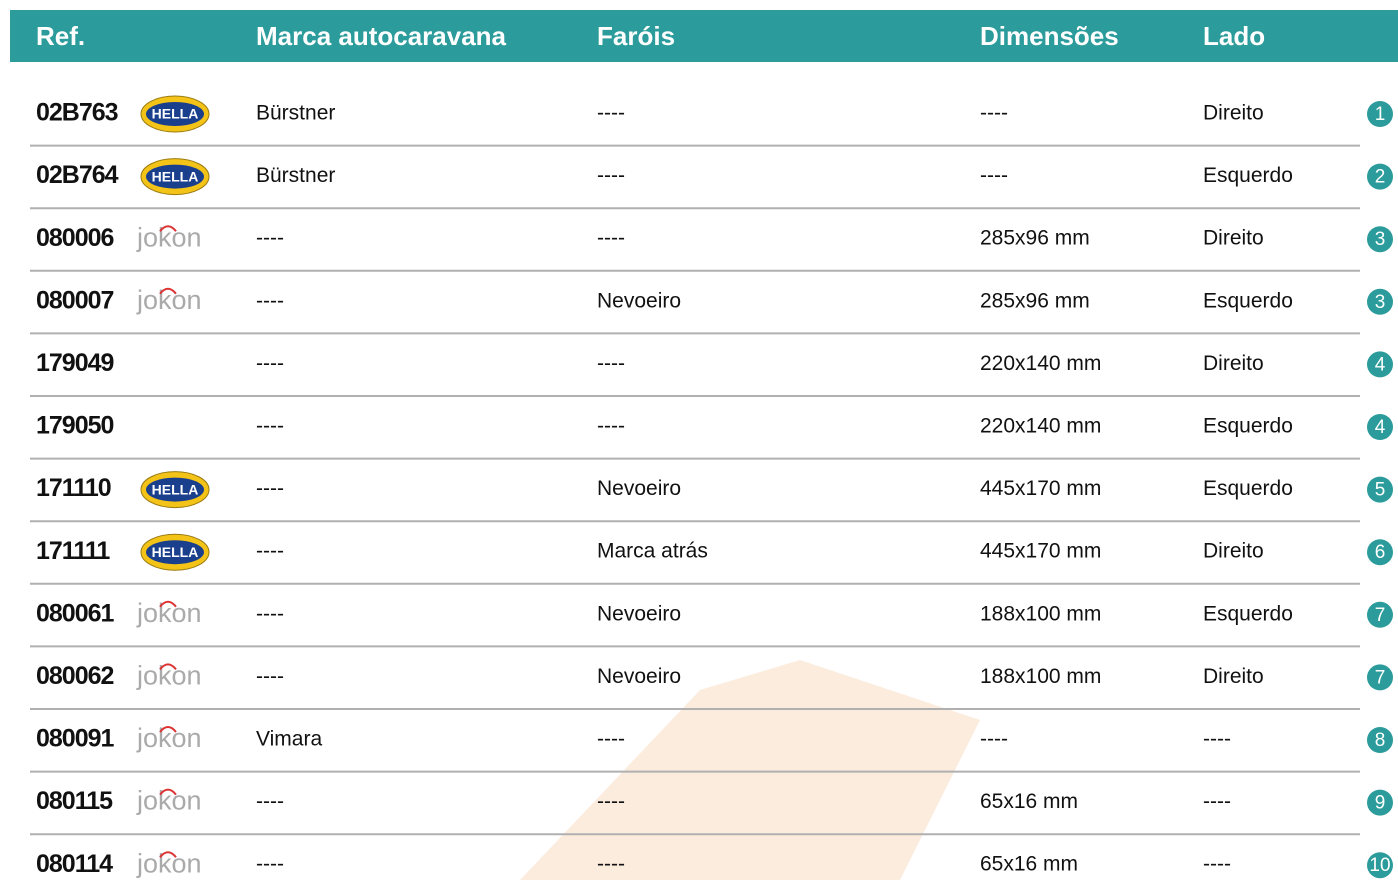 The width and height of the screenshot is (1398, 885). Describe the element at coordinates (750, 770) in the screenshot. I see `watermark` at that location.